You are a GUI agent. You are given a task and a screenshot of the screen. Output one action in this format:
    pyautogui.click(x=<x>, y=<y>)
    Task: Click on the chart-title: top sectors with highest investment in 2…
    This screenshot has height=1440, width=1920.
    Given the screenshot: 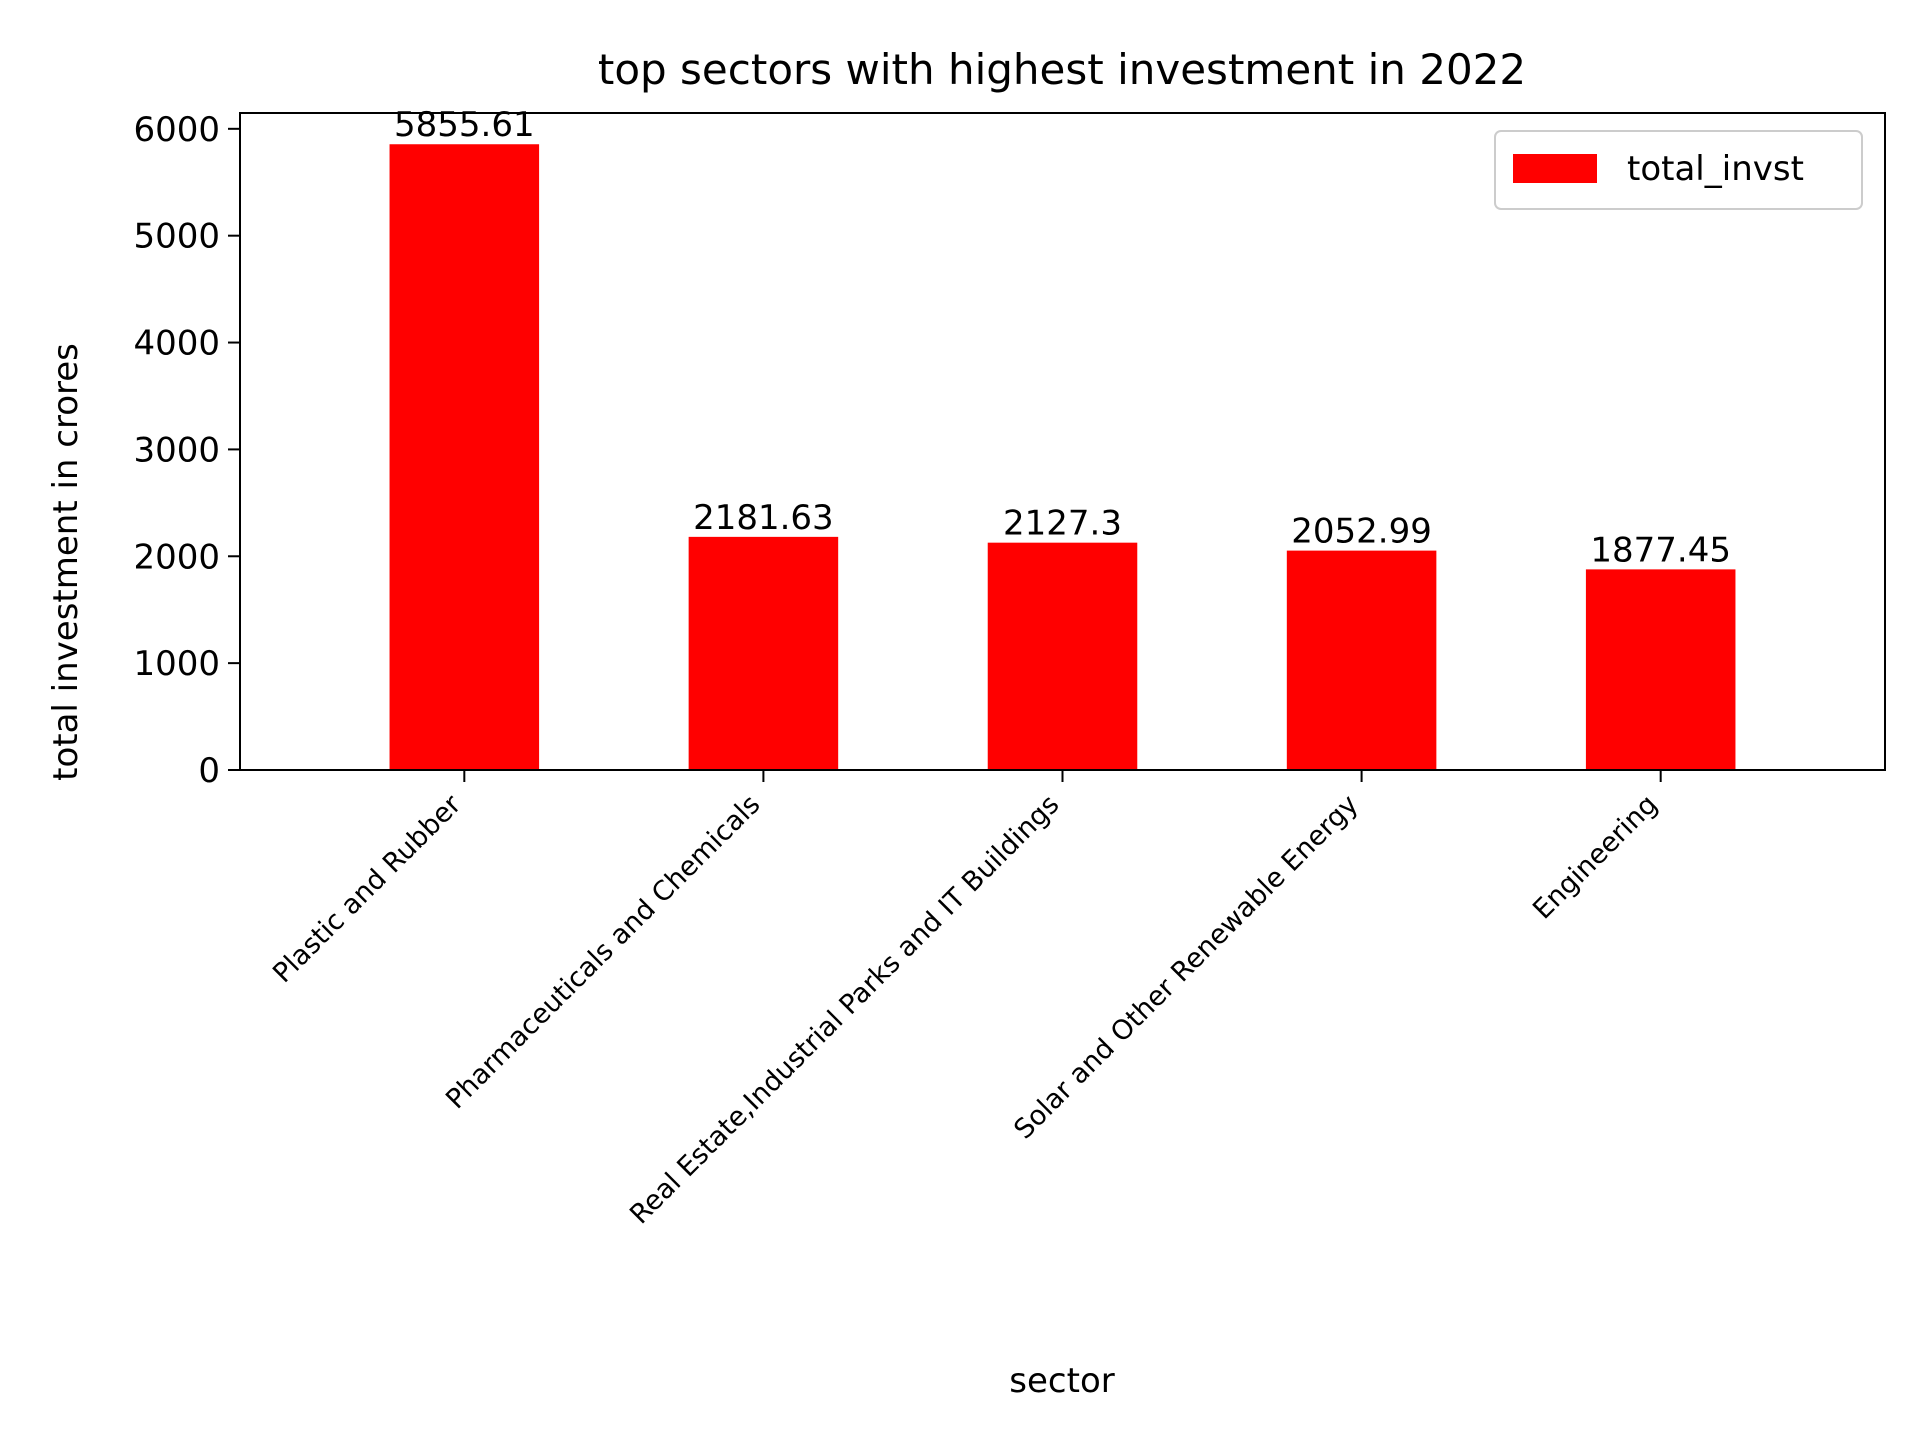 What is the action you would take?
    pyautogui.click(x=1062, y=69)
    